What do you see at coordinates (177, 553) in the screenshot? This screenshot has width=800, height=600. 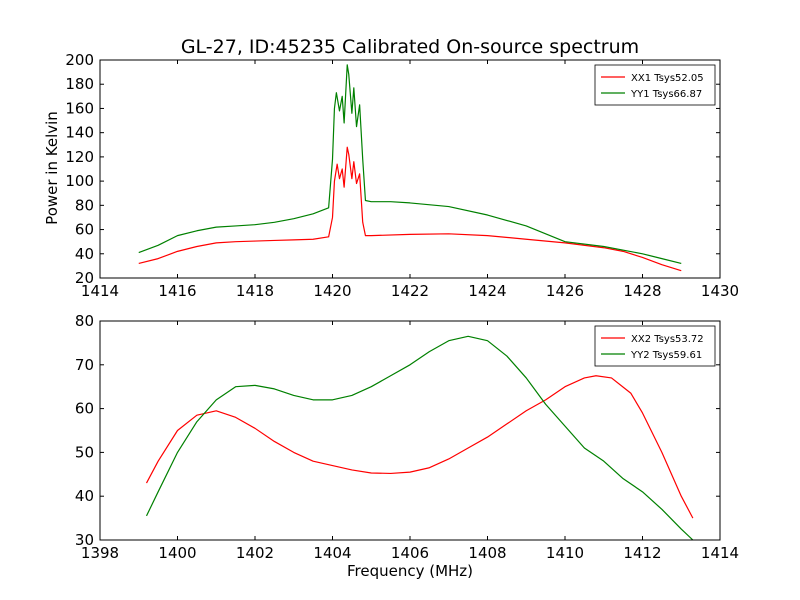 I see `x-tick-label: 1400` at bounding box center [177, 553].